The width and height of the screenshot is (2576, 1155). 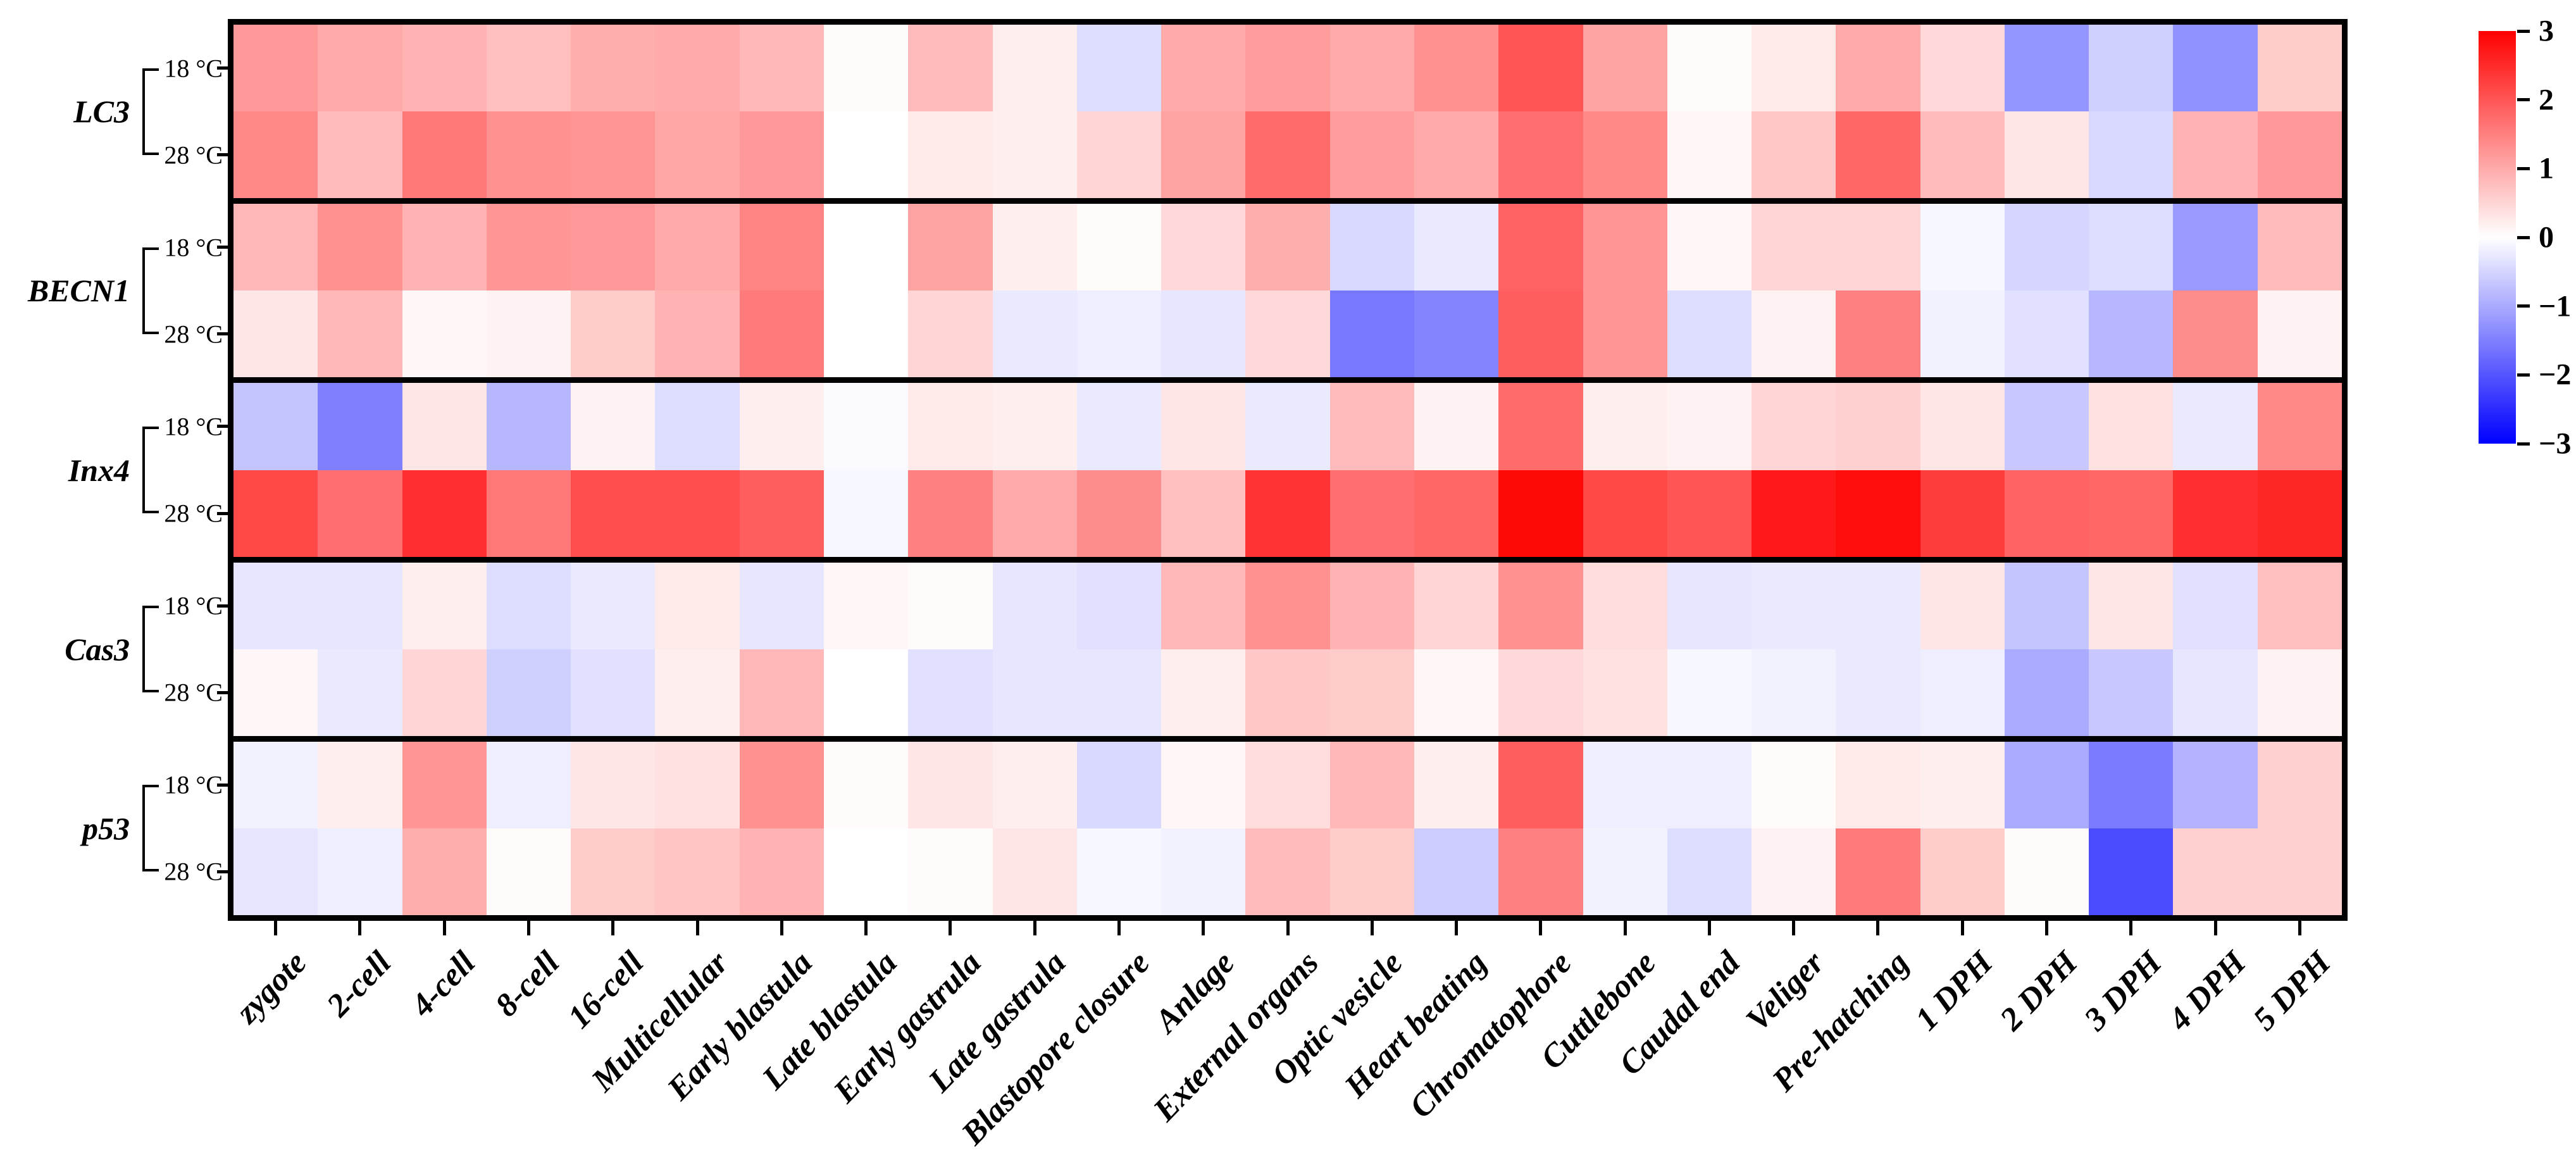 I want to click on gene-band-Inx4, so click(x=1288, y=473).